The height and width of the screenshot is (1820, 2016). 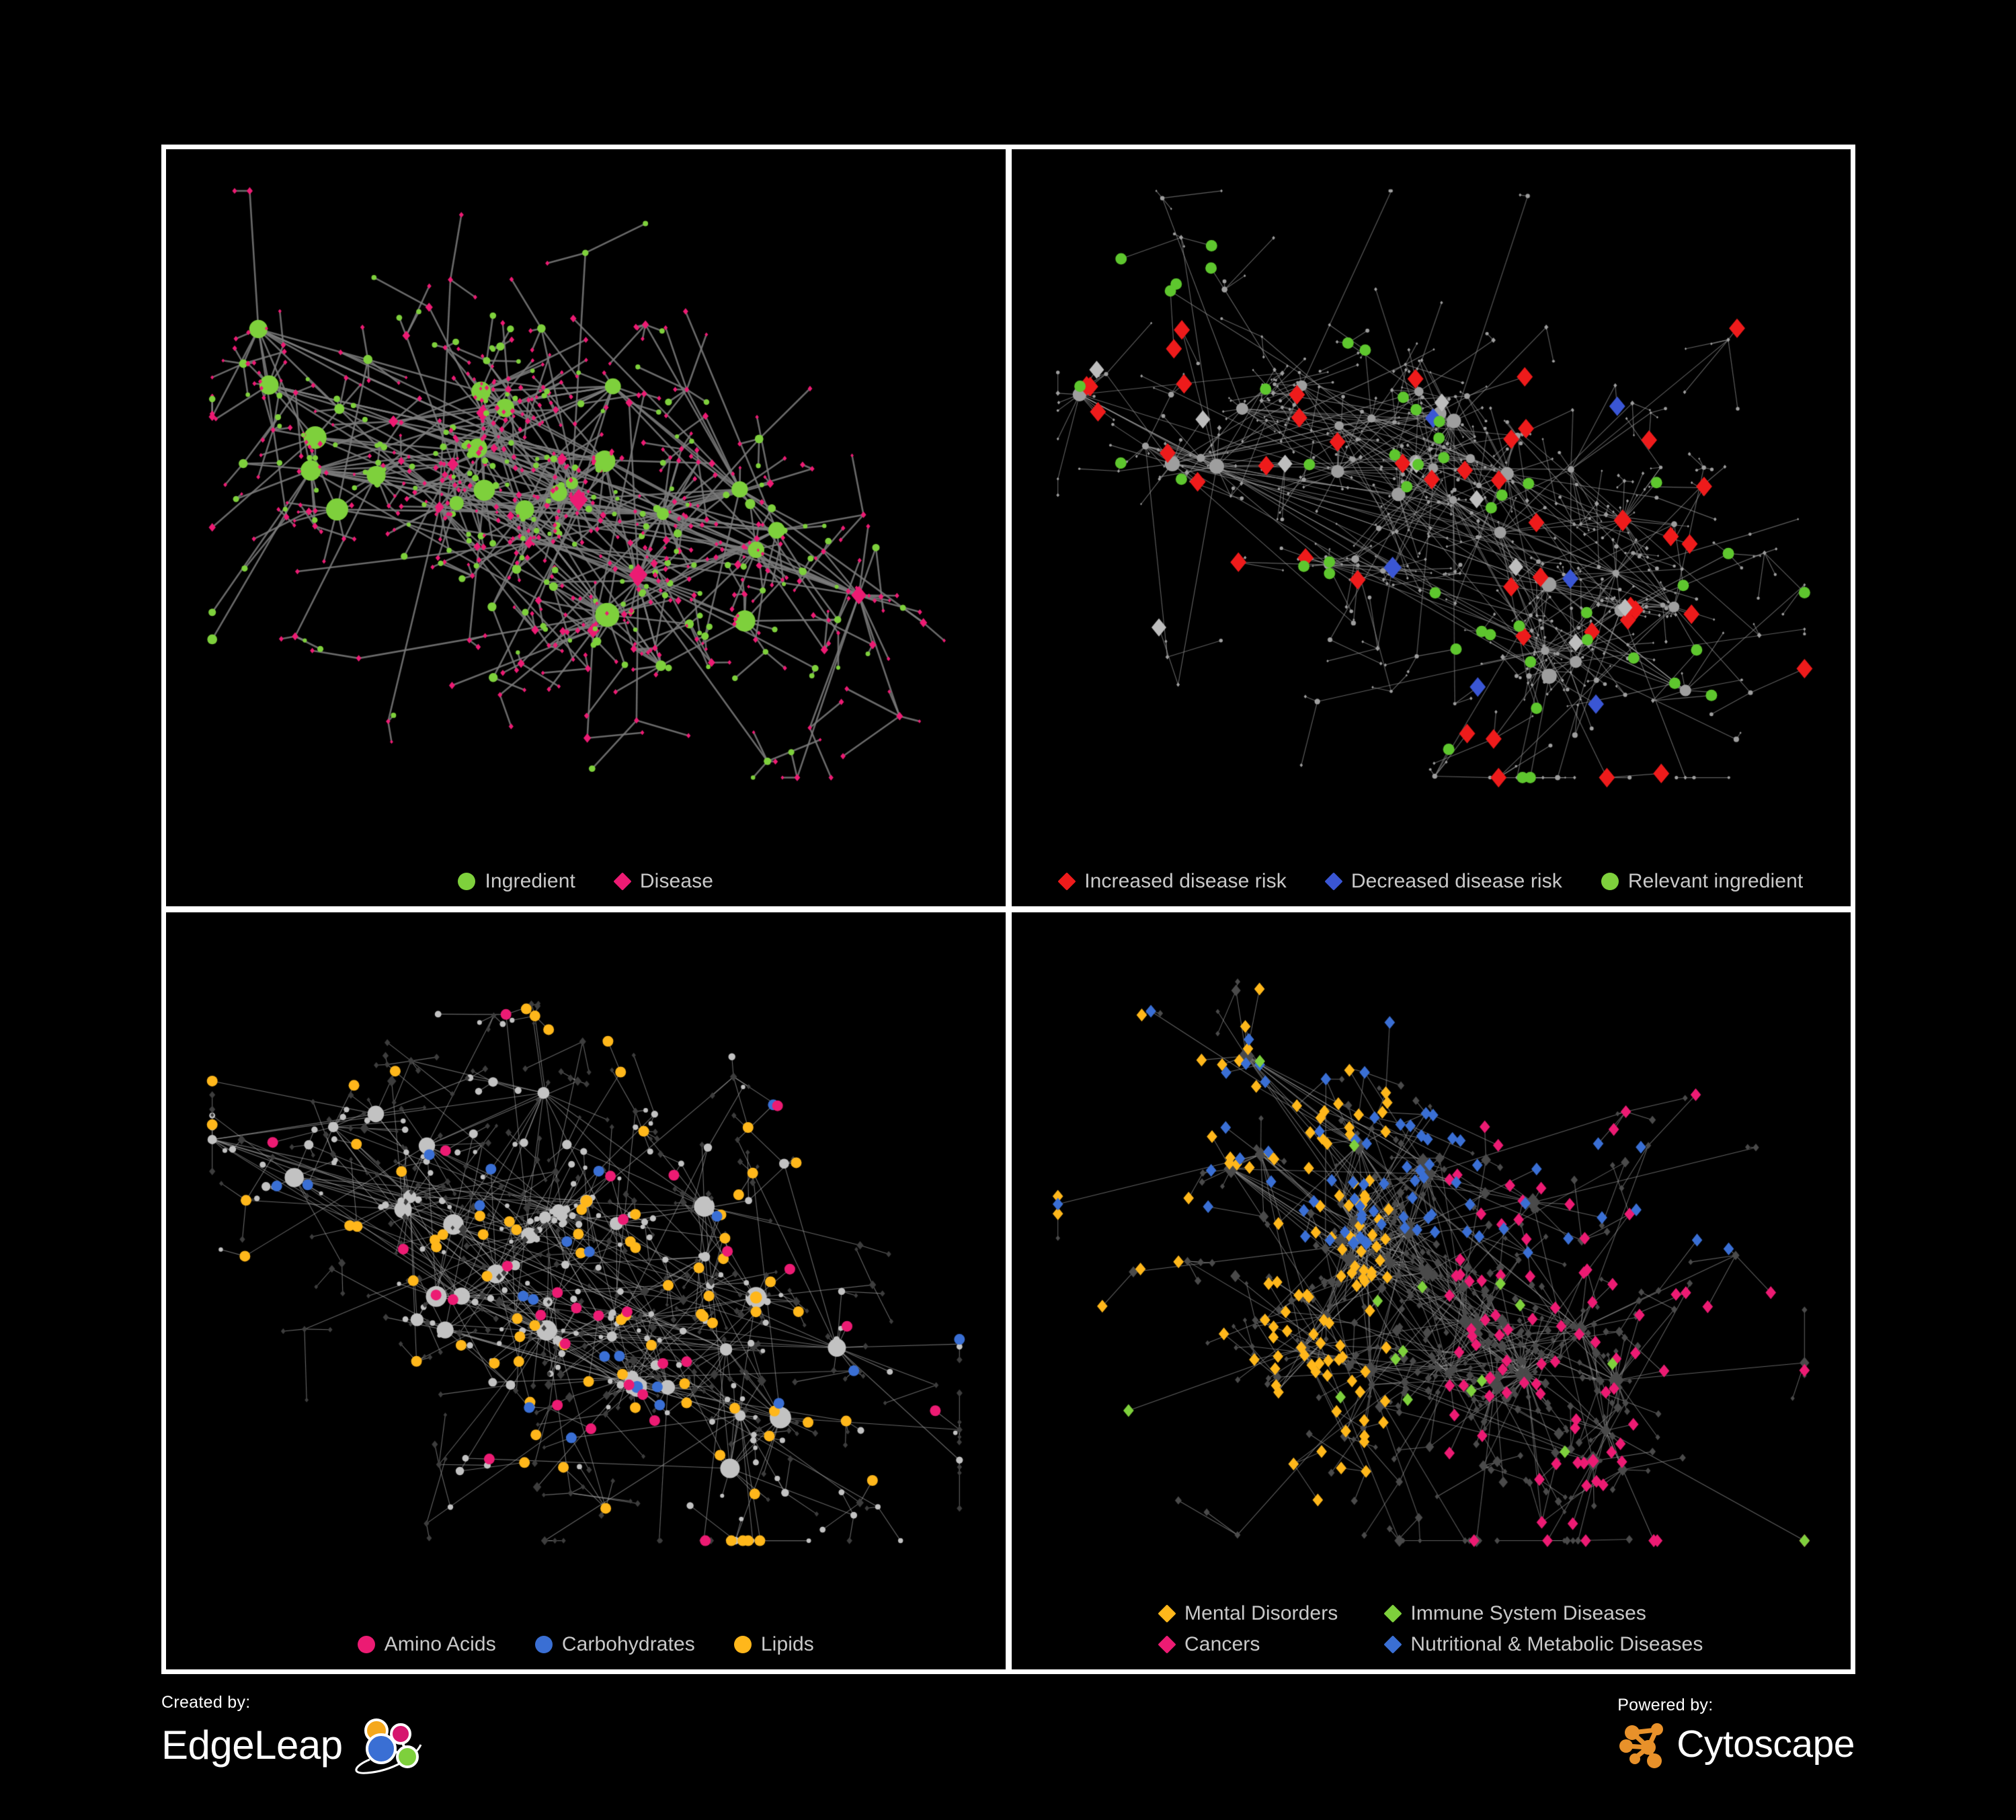 I want to click on cytoscape-wordmark: Cytoscape, so click(x=1766, y=1744).